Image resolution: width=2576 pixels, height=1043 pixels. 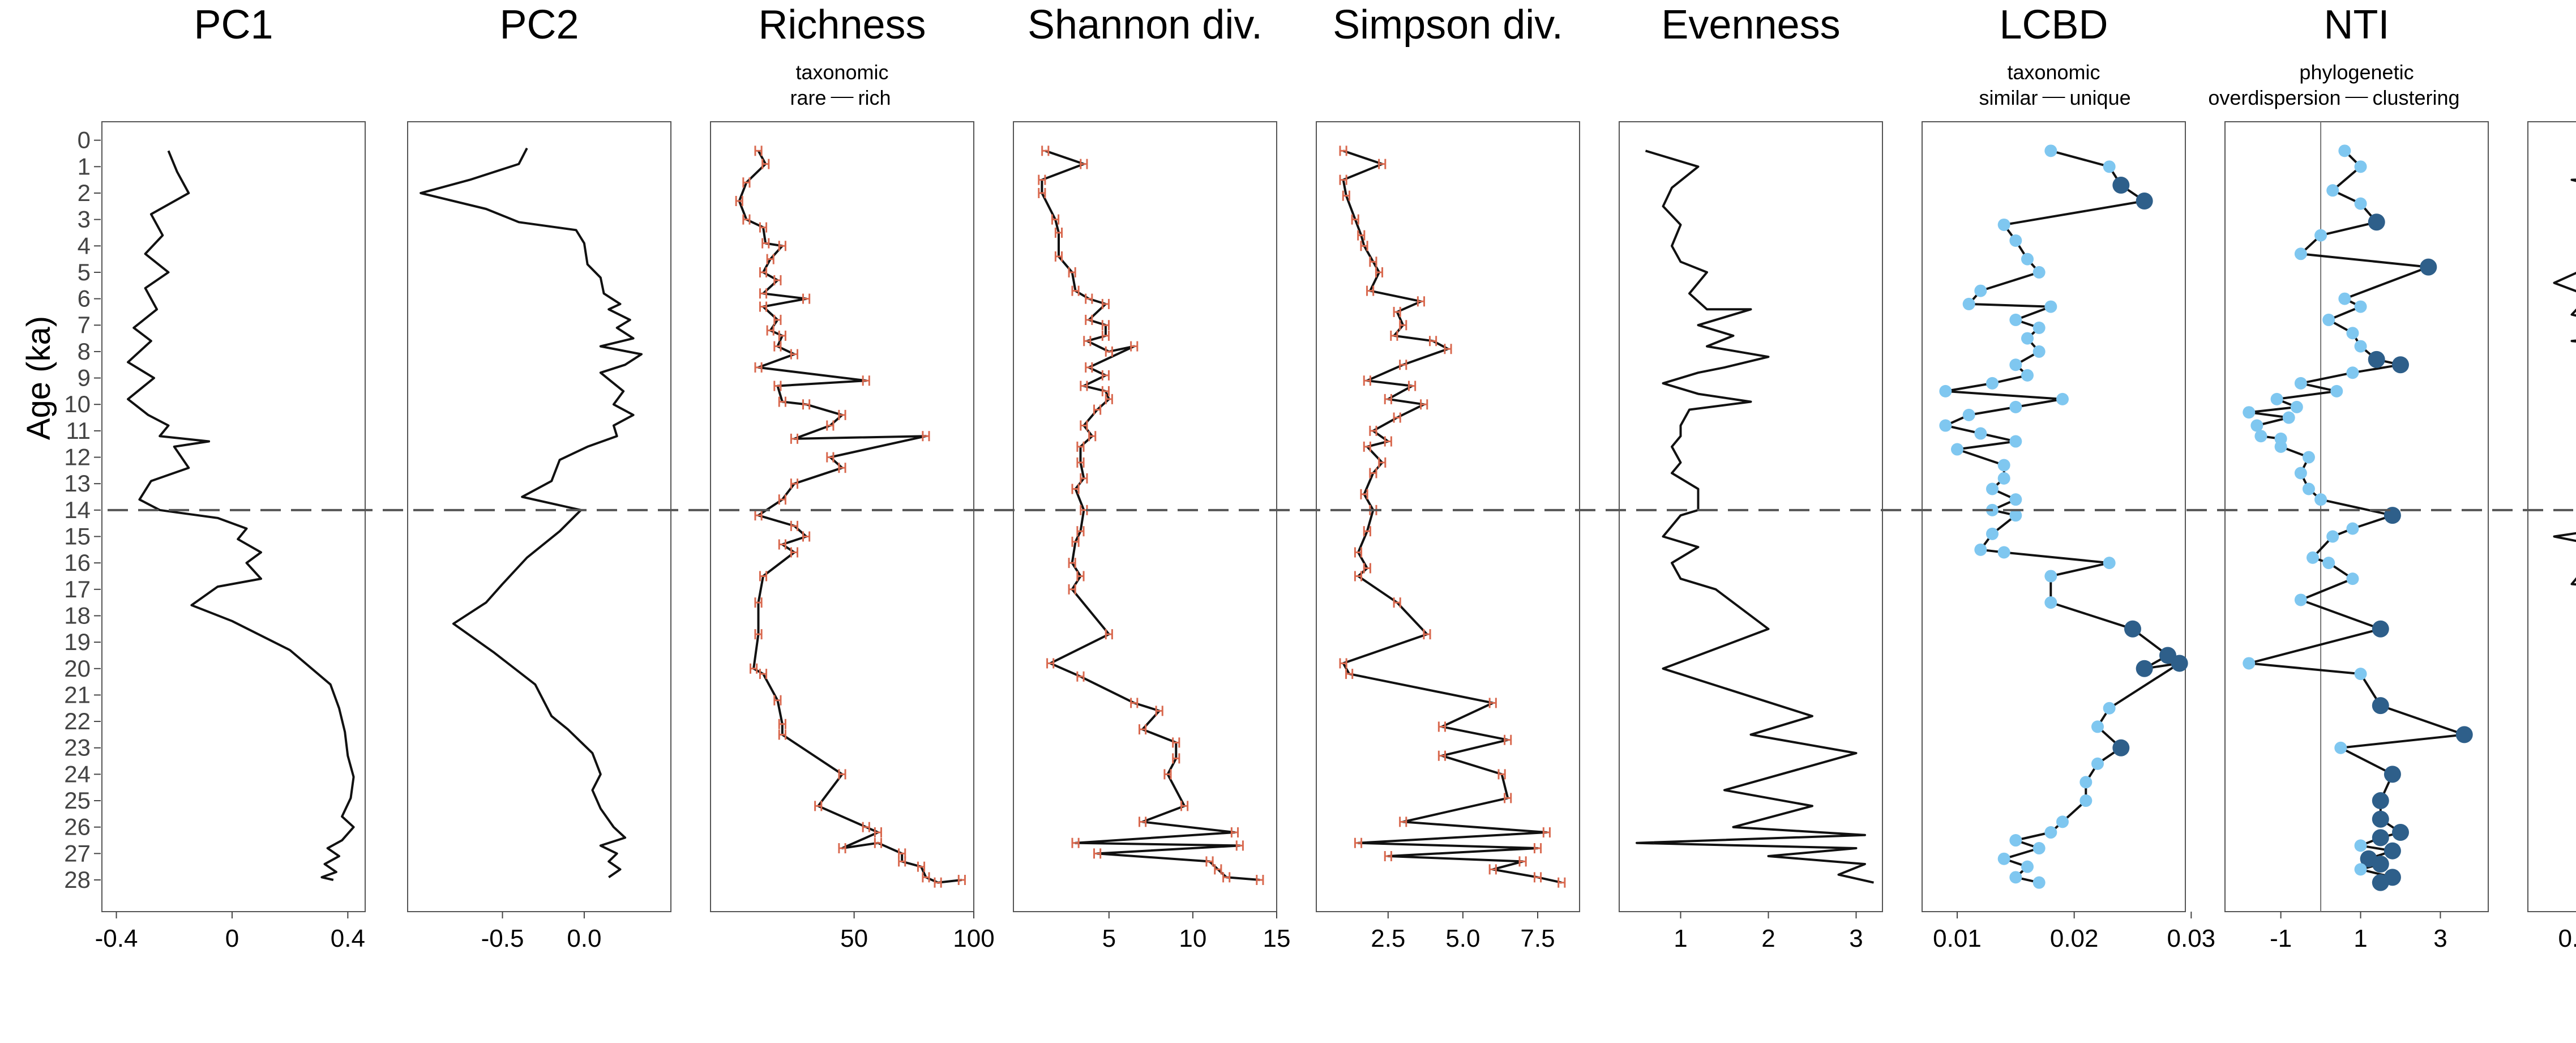 I want to click on panel-frame-pc2, so click(x=539, y=516).